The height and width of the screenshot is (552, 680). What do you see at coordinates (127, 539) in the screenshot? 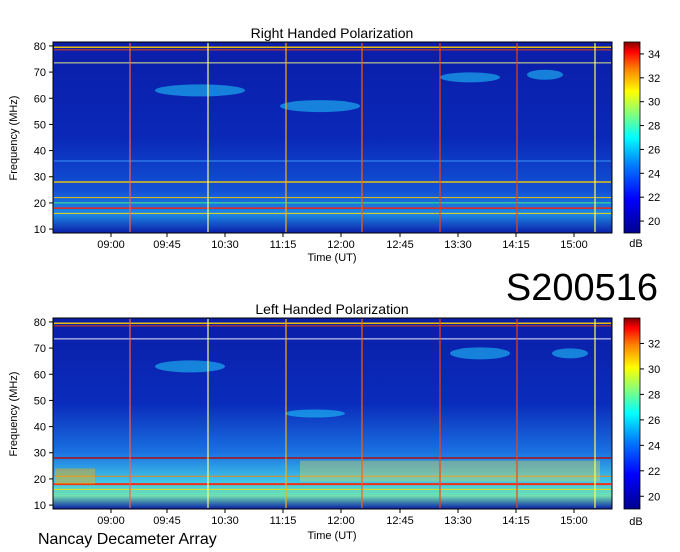
I see `observatory-name: Nancay Decameter Array` at bounding box center [127, 539].